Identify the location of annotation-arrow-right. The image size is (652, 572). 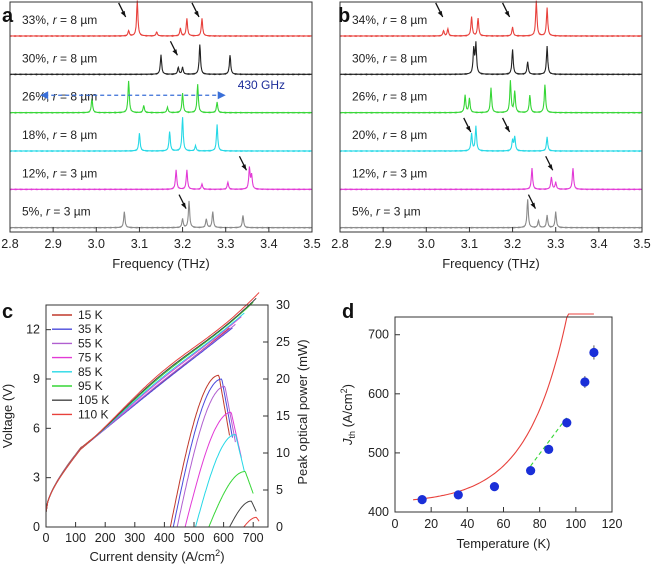
(221, 95).